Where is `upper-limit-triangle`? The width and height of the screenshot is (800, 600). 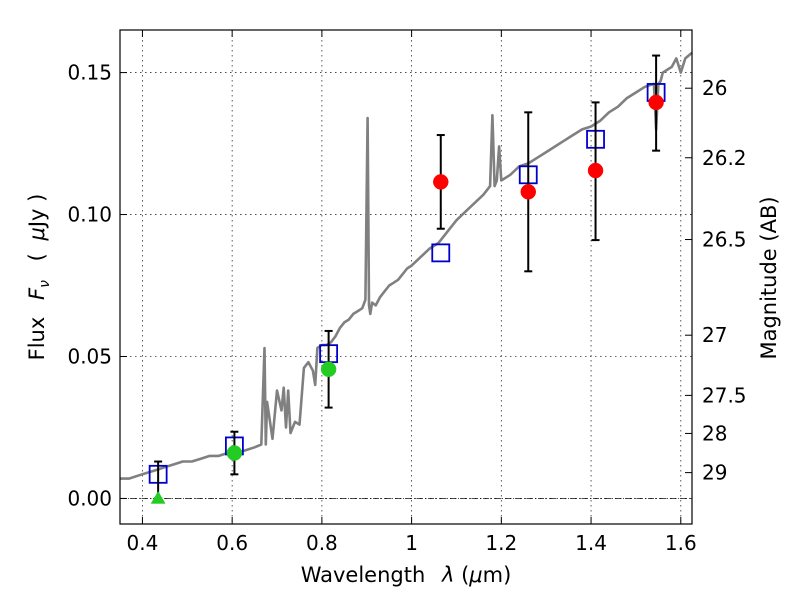
upper-limit-triangle is located at coordinates (158, 497).